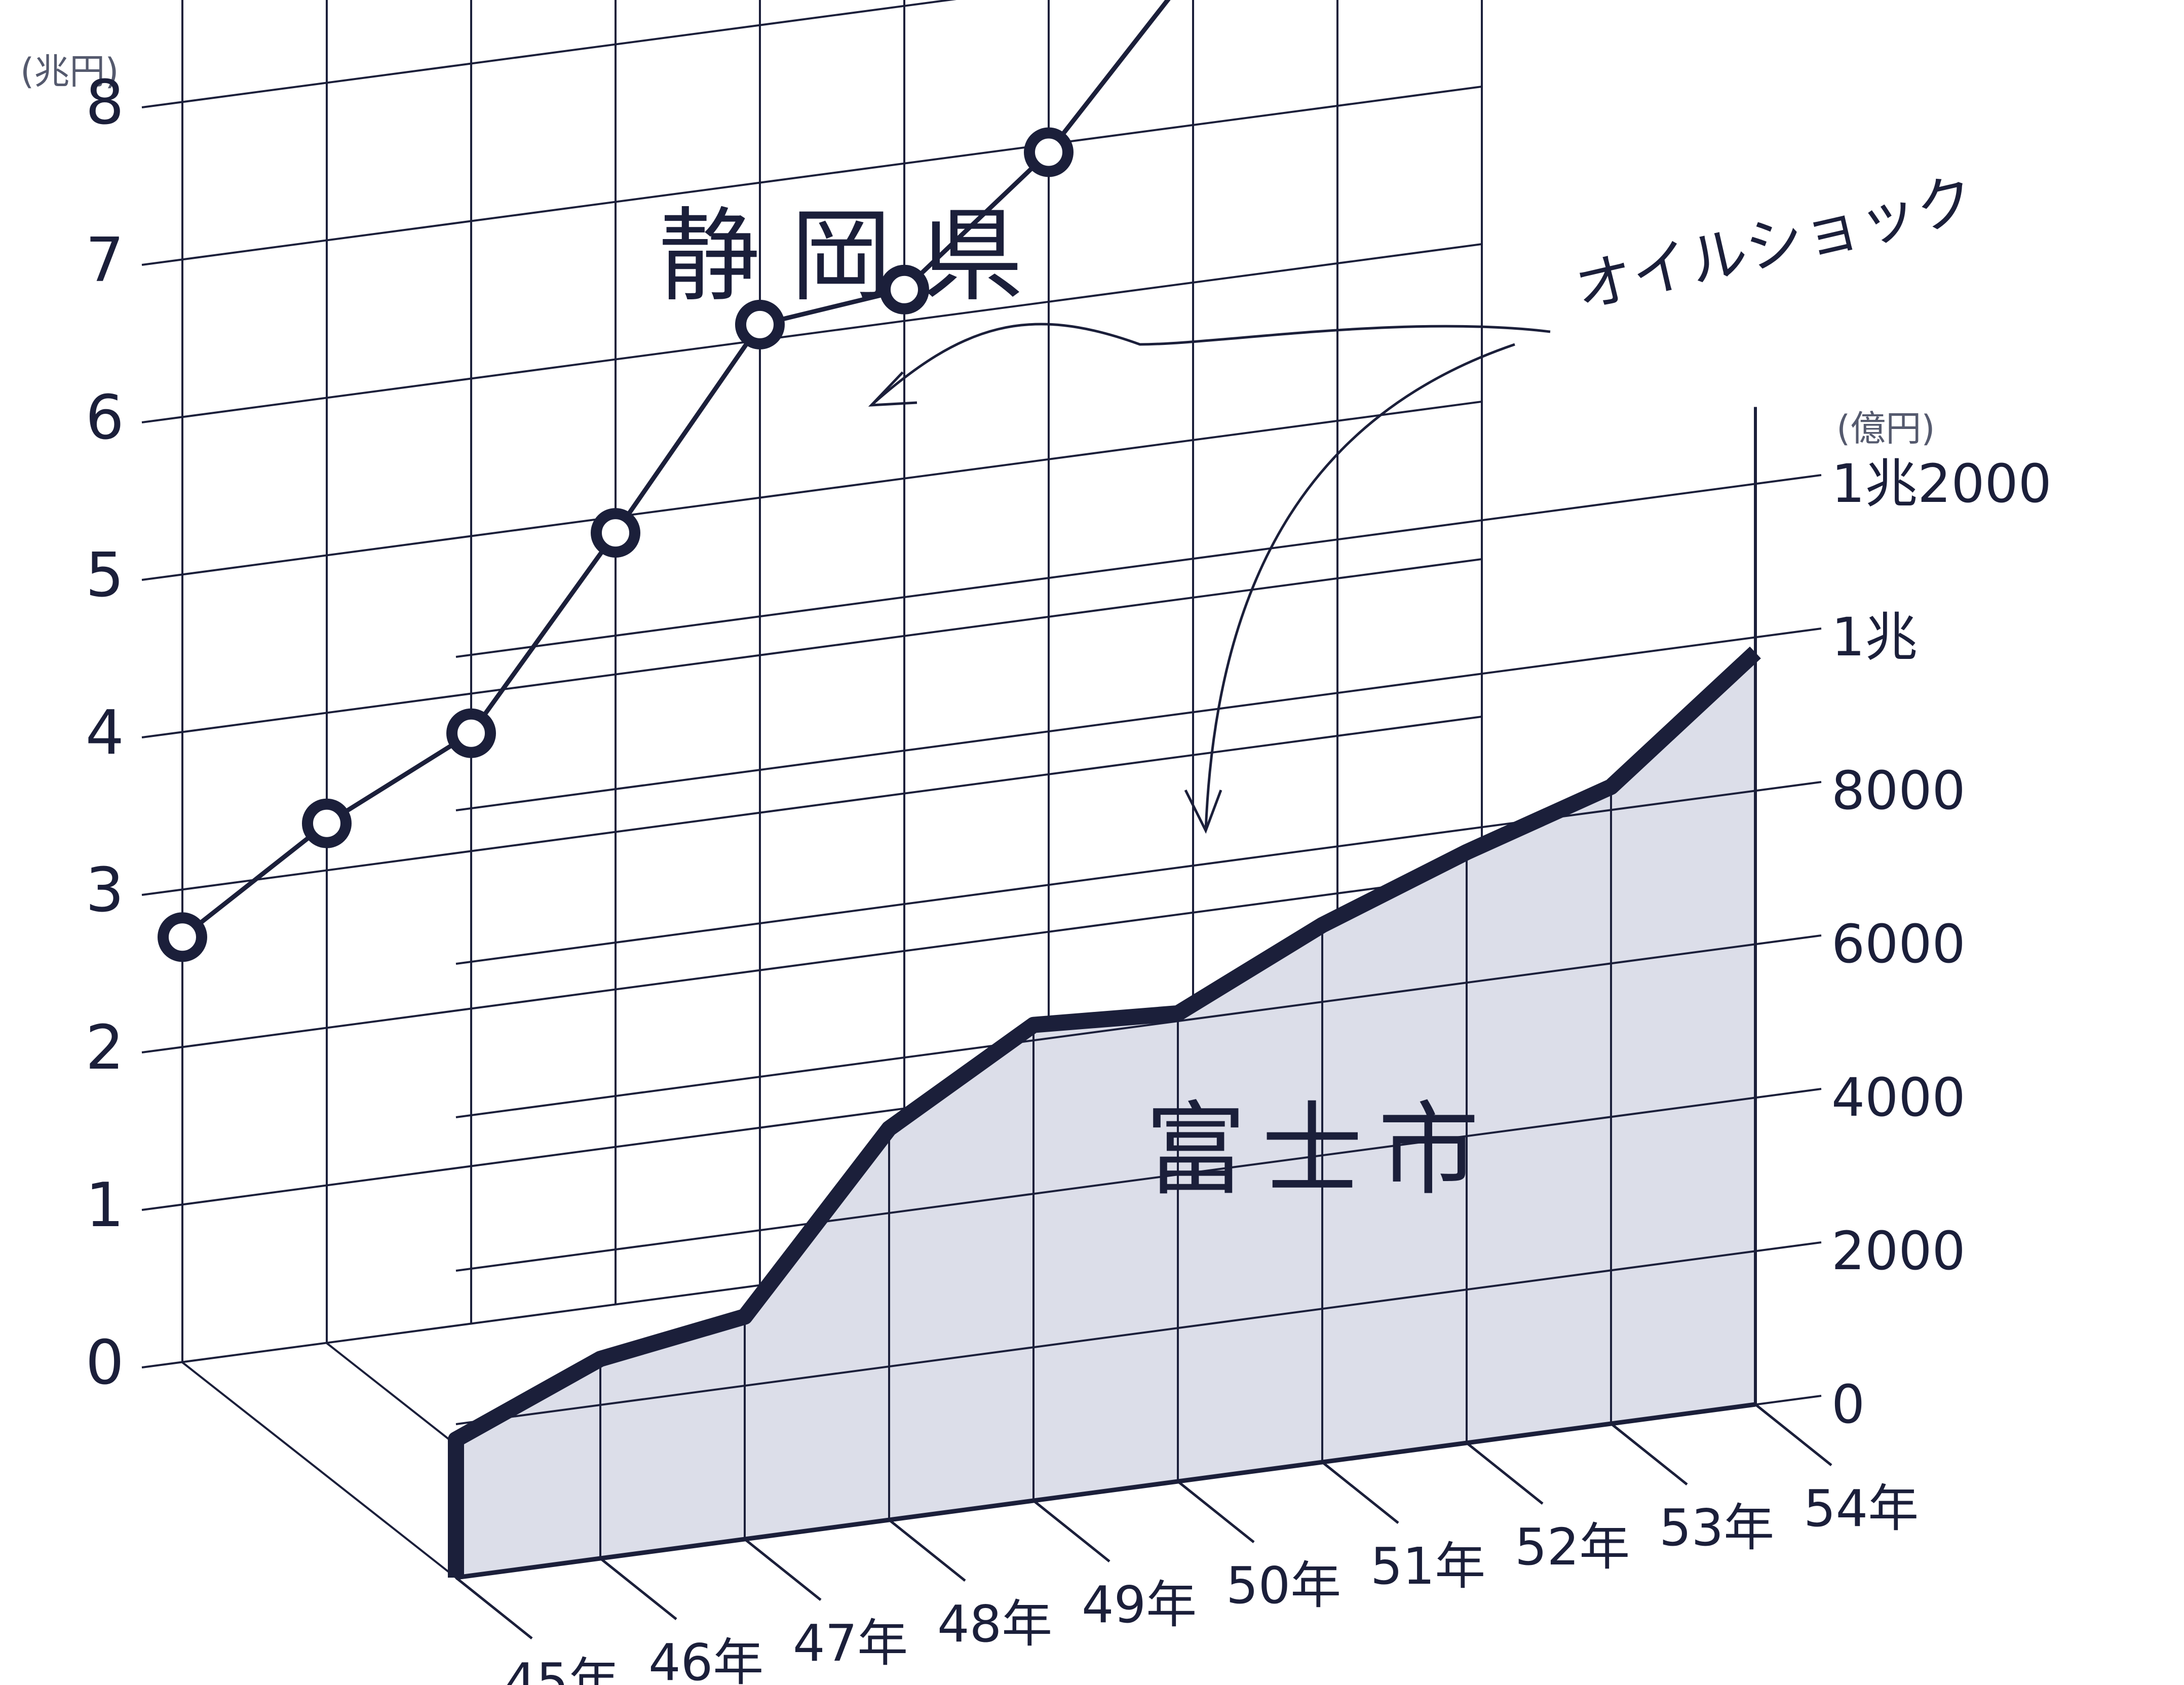  I want to click on annotation-curve-front, so click(1359, 587).